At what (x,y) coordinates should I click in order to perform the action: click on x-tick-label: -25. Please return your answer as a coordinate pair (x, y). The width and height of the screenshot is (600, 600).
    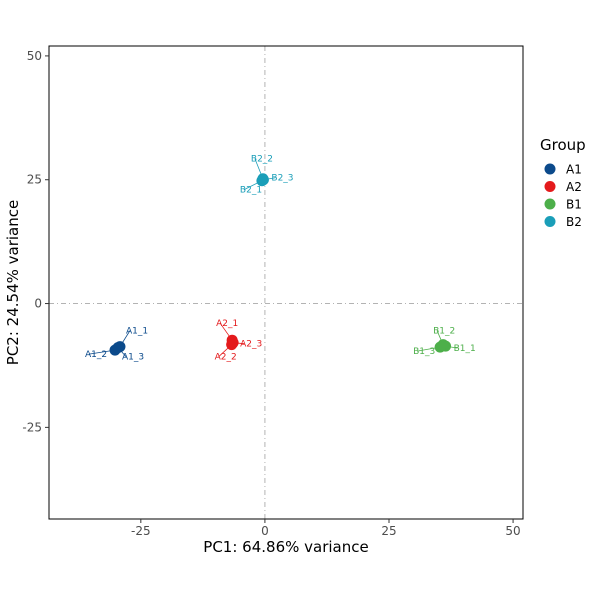
    Looking at the image, I should click on (141, 531).